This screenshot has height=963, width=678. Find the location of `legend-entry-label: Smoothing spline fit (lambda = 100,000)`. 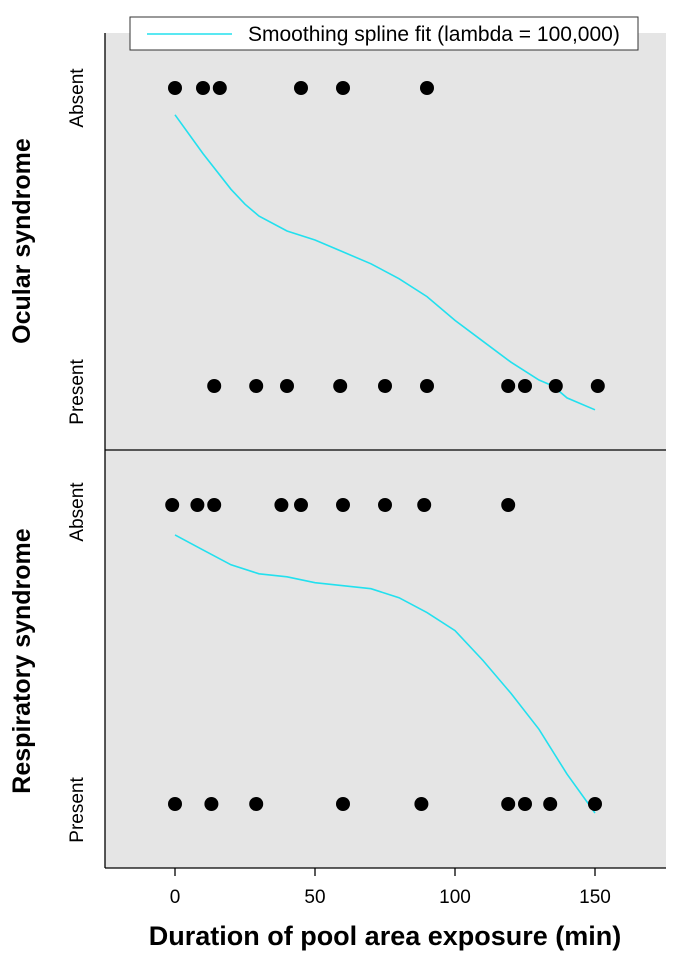

legend-entry-label: Smoothing spline fit (lambda = 100,000) is located at coordinates (434, 34).